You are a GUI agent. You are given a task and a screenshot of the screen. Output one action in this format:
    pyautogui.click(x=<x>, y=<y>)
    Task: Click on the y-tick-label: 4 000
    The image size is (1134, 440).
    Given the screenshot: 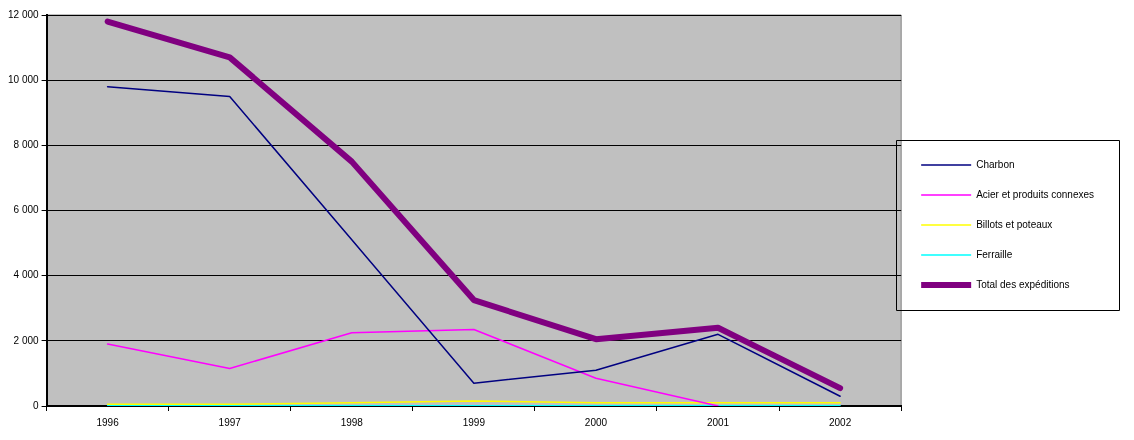 What is the action you would take?
    pyautogui.click(x=26, y=275)
    